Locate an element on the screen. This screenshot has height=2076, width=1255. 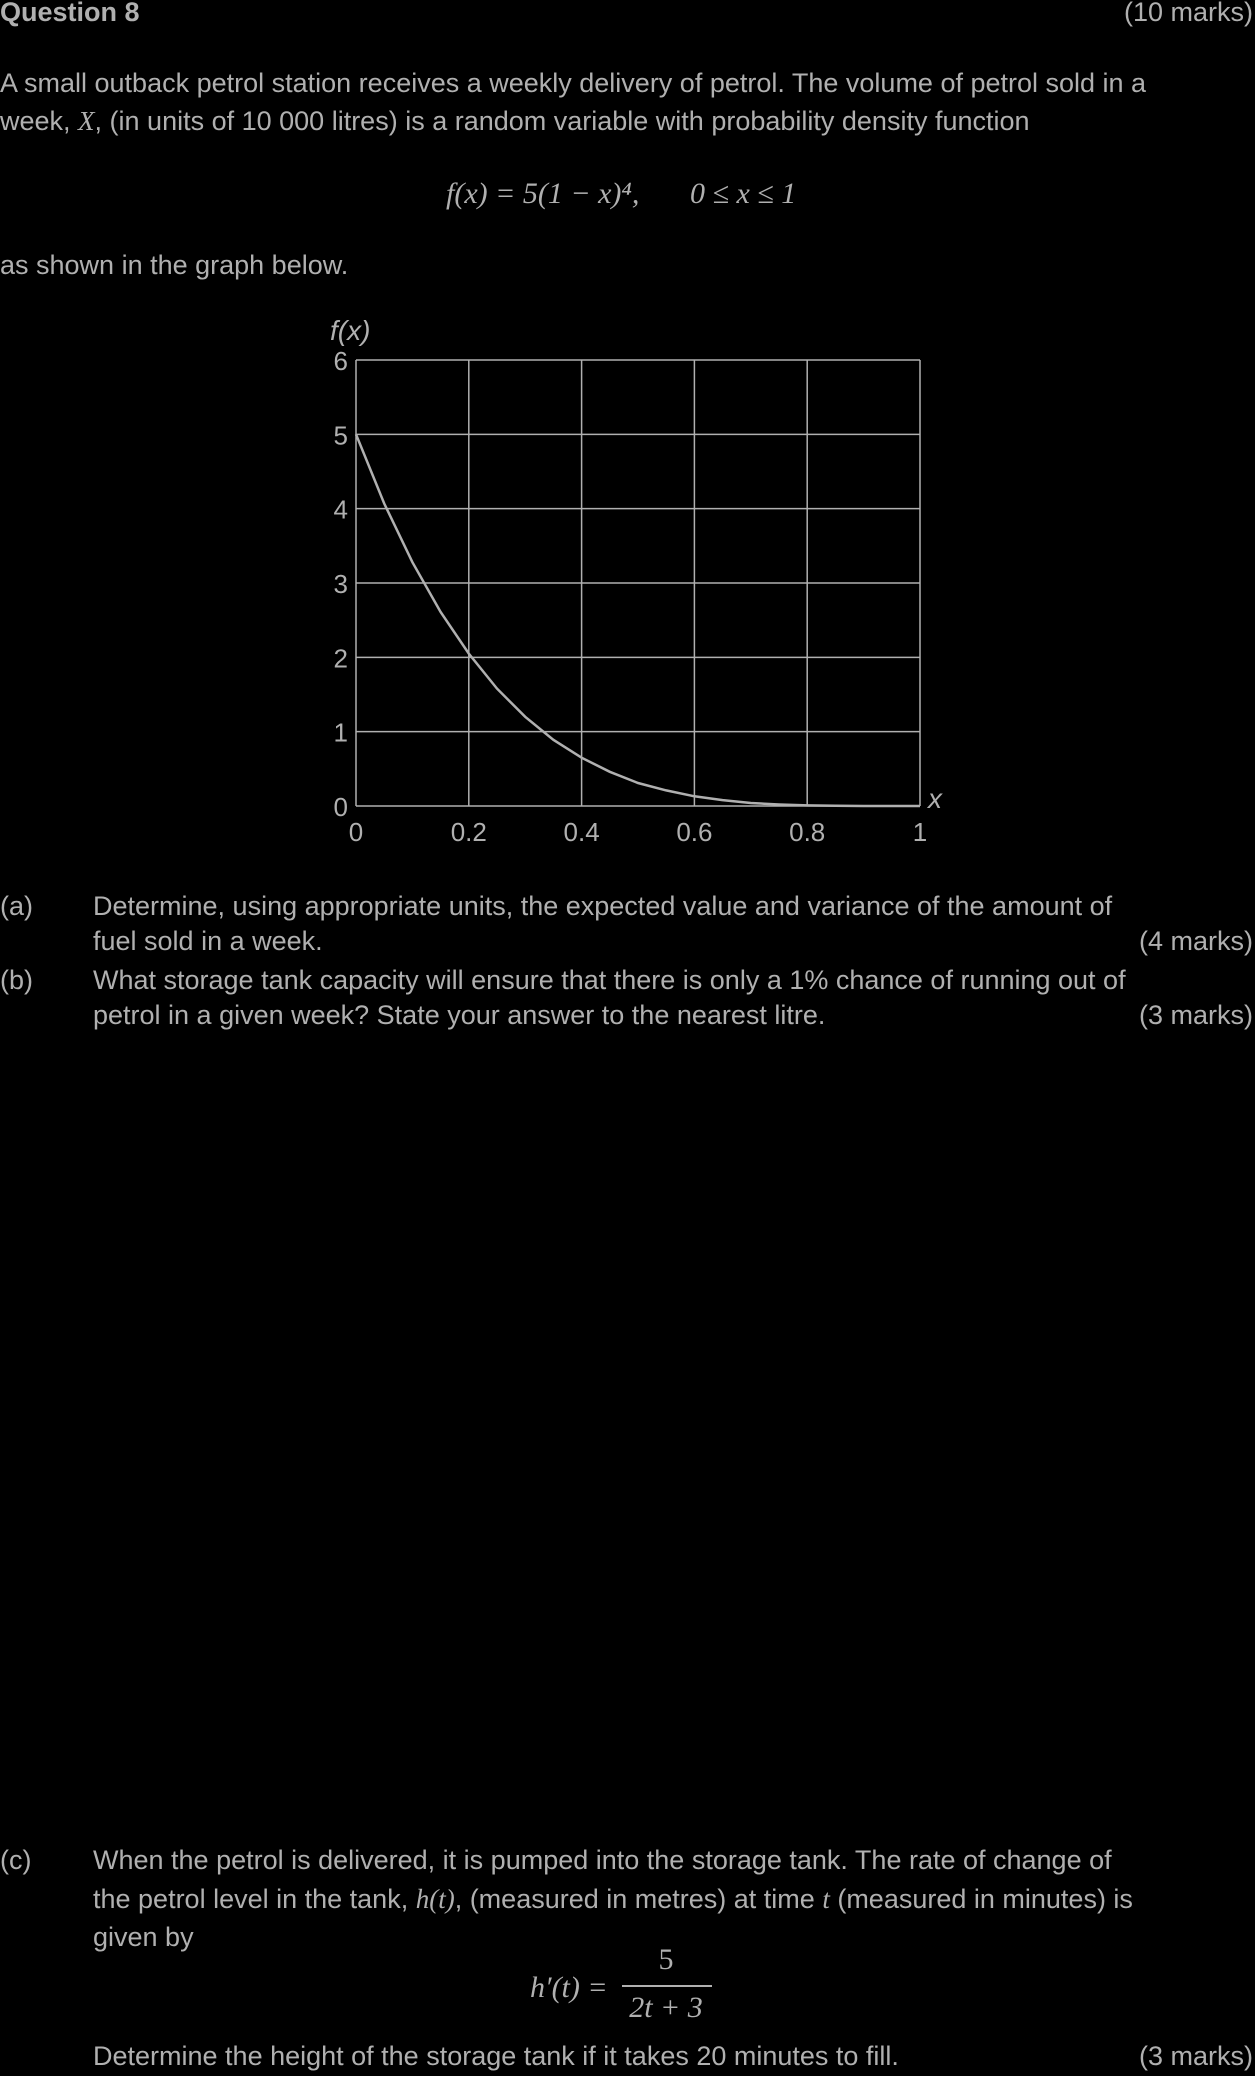
part-c-marks: (3 marks) is located at coordinates (1196, 2056).